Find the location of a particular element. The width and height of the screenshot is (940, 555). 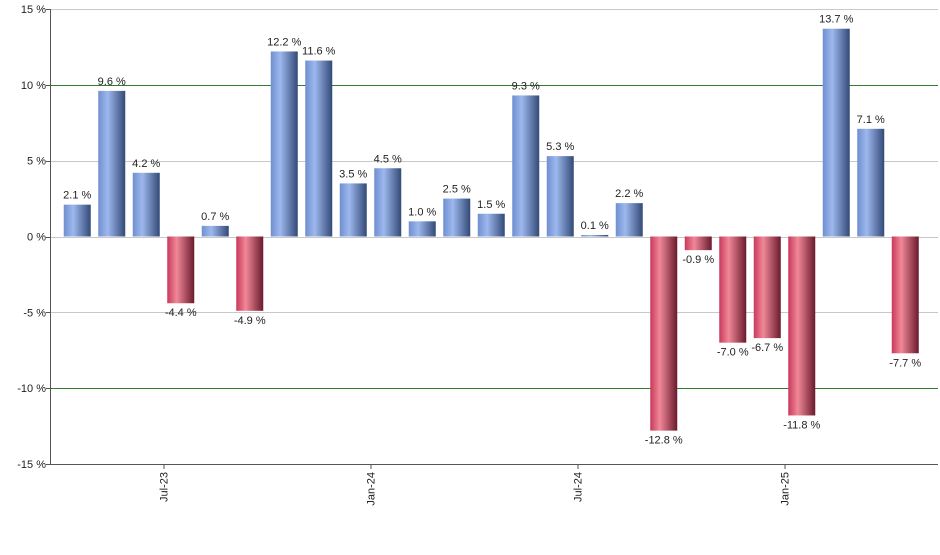

bar-value-label: -12.8 % is located at coordinates (664, 441).